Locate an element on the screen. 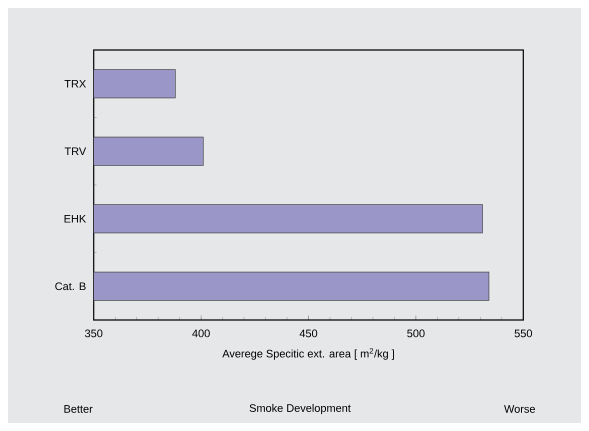 The height and width of the screenshot is (431, 589). x-tick-label: 400 is located at coordinates (201, 334).